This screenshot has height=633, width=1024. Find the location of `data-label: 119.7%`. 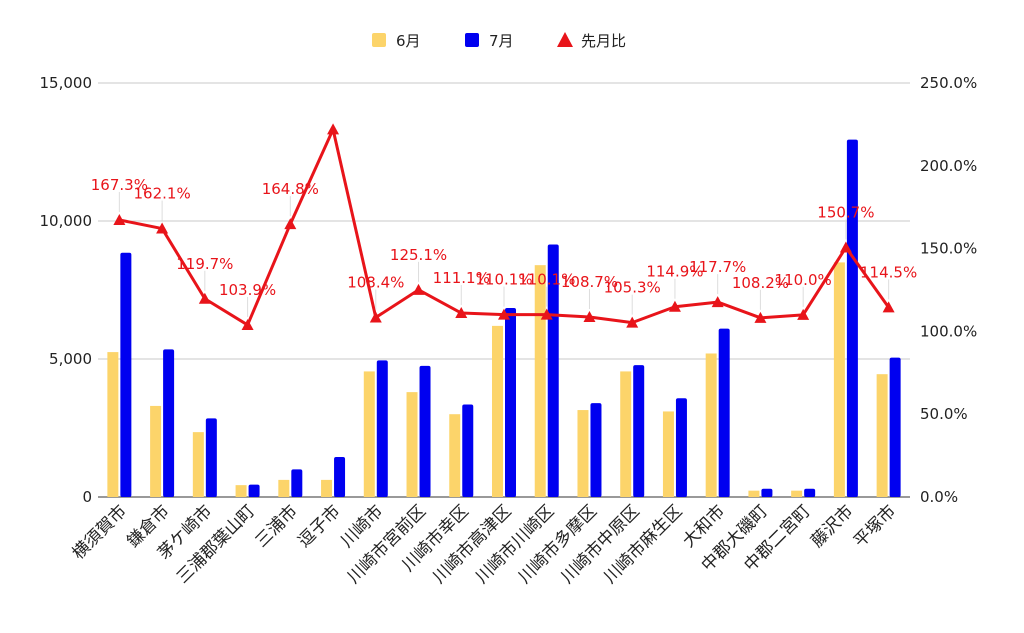

data-label: 119.7% is located at coordinates (204, 264).